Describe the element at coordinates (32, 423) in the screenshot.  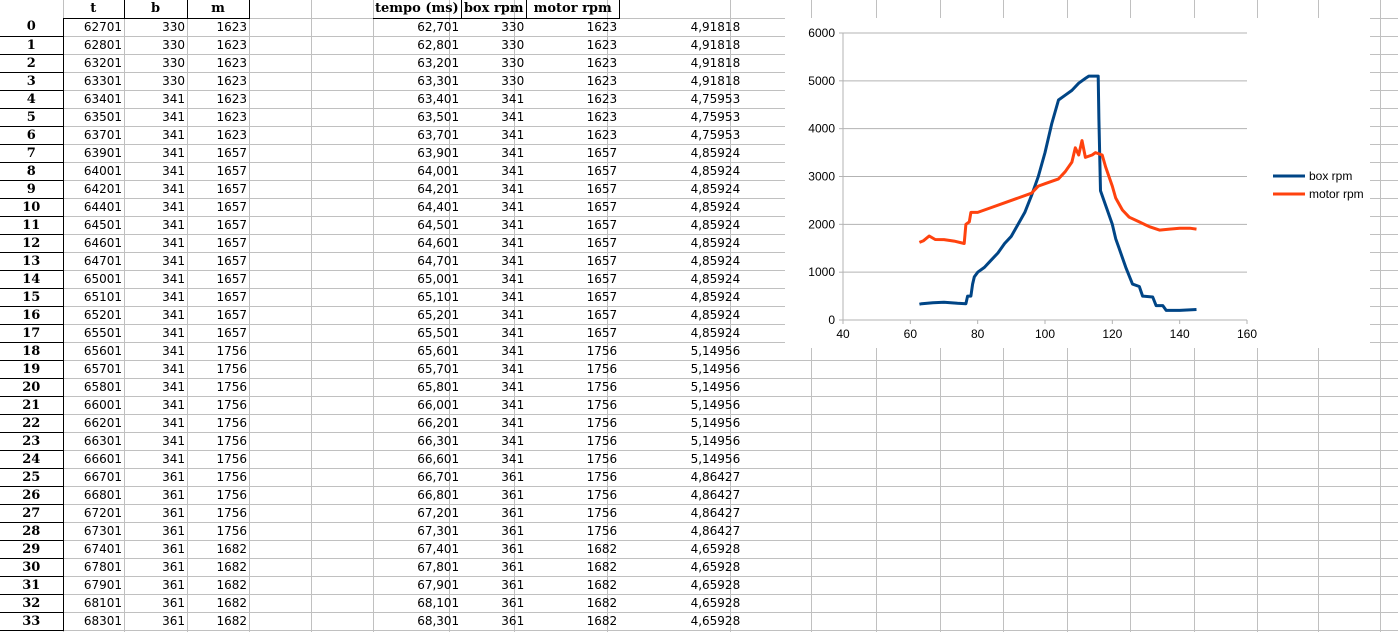
I see `row-number: 22` at that location.